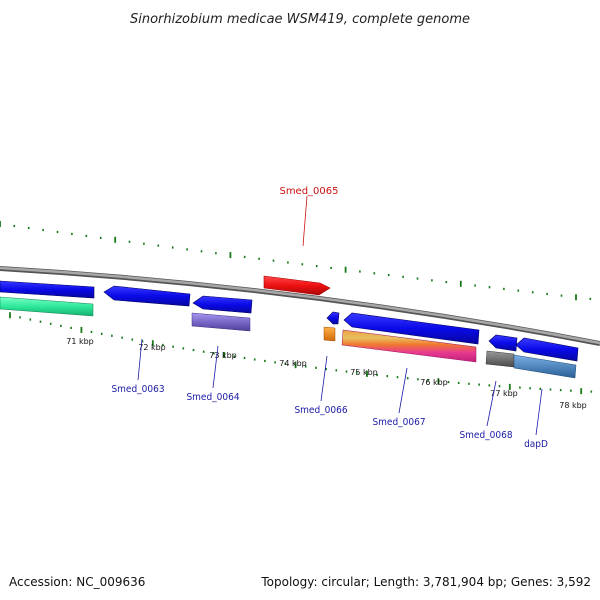 The width and height of the screenshot is (600, 600). What do you see at coordinates (152, 347) in the screenshot?
I see `kbp-label-72: 72 kbp` at bounding box center [152, 347].